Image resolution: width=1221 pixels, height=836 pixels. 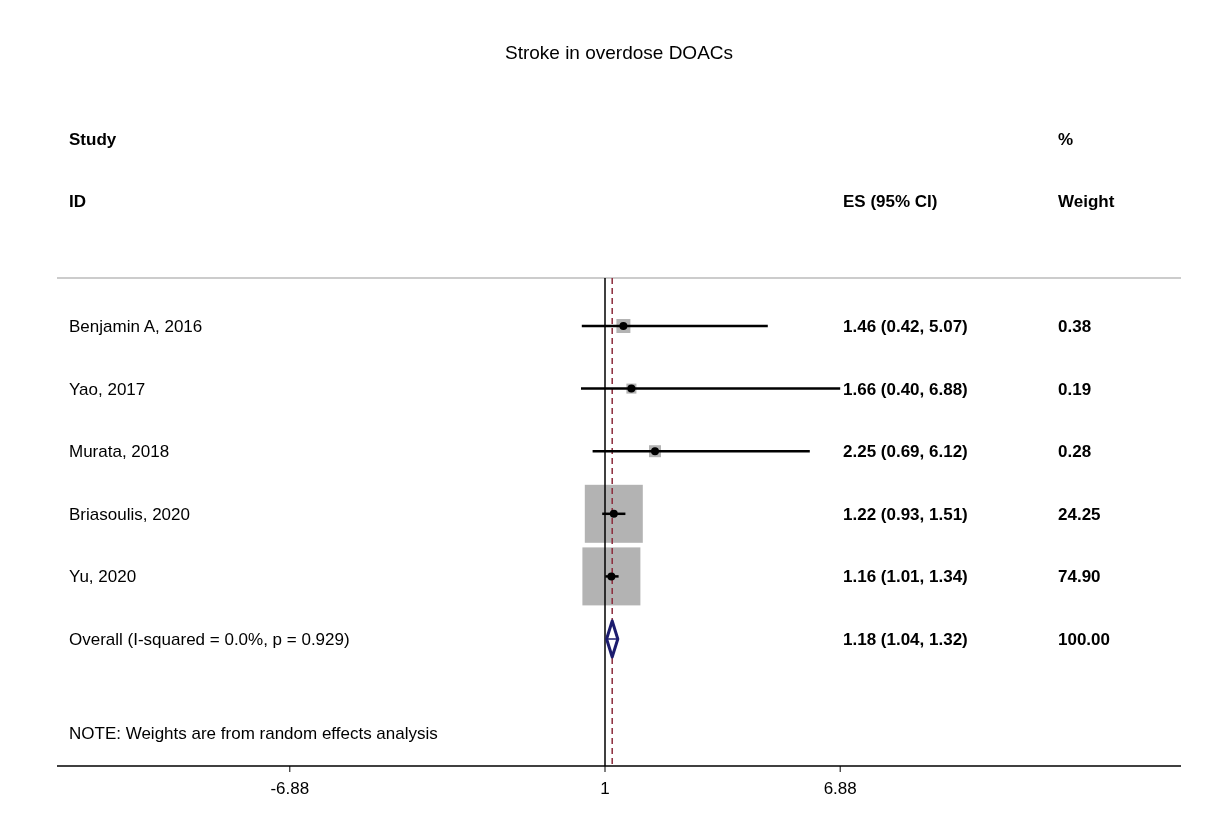 What do you see at coordinates (905, 639) in the screenshot?
I see `annotation: 1.18 (1.04, 1.32)` at bounding box center [905, 639].